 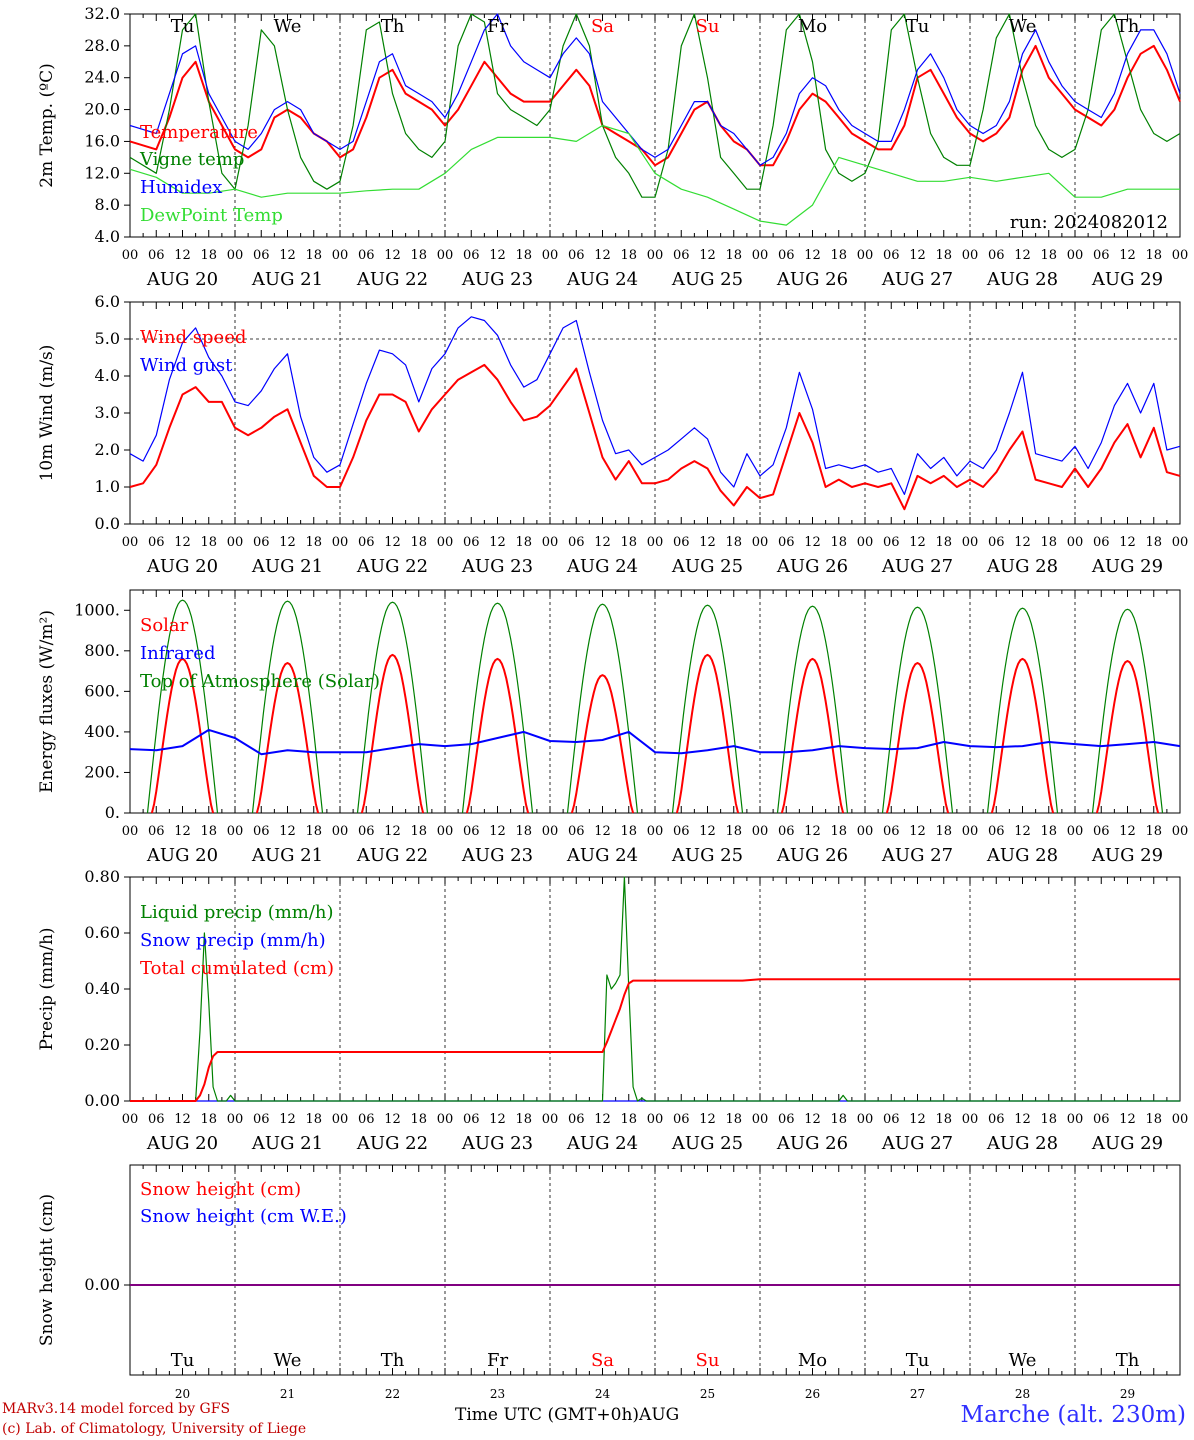 What do you see at coordinates (191, 159) in the screenshot?
I see `legend-entry: Vigne temp` at bounding box center [191, 159].